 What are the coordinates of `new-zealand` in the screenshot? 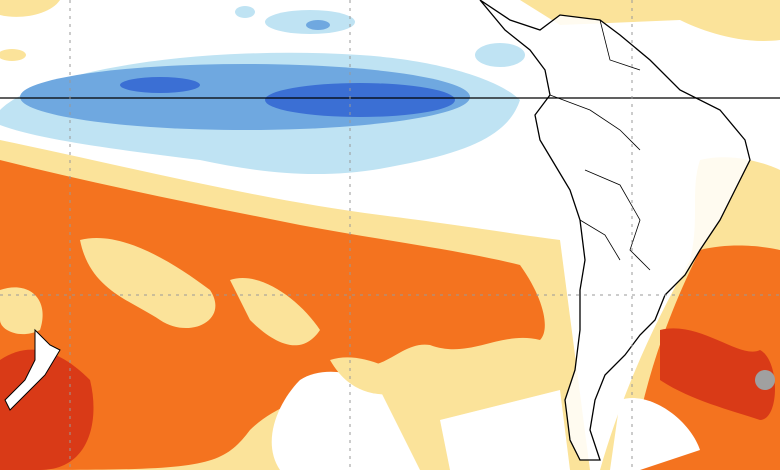 It's located at (32, 369).